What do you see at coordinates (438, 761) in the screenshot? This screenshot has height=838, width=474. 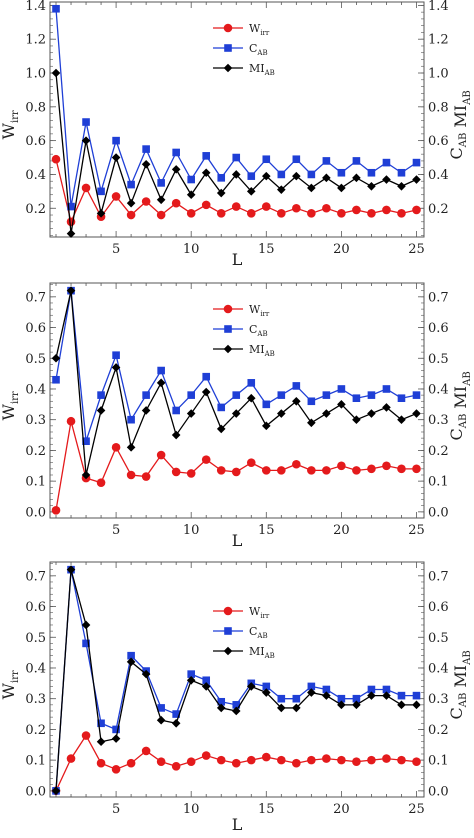 I see `y-tick-label-right: 0.1` at bounding box center [438, 761].